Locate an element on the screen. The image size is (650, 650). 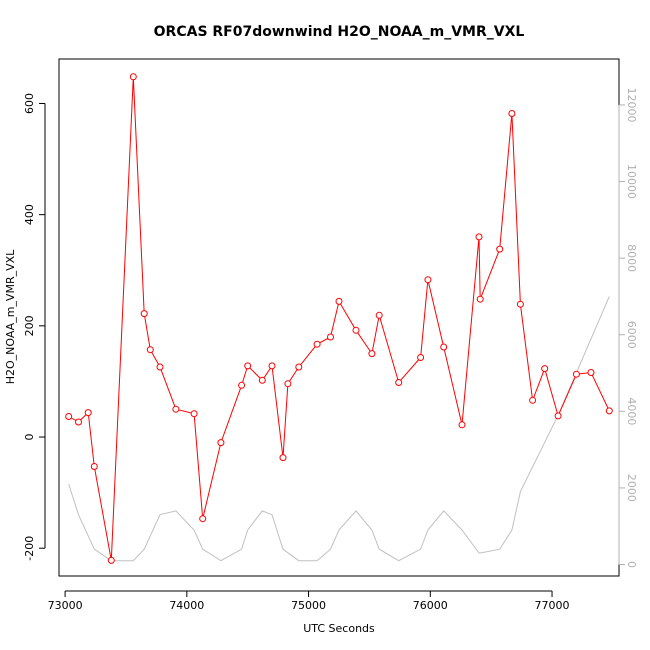
y-axis-label: H2O_NOAA_m_VMR_VXL is located at coordinates (10, 316).